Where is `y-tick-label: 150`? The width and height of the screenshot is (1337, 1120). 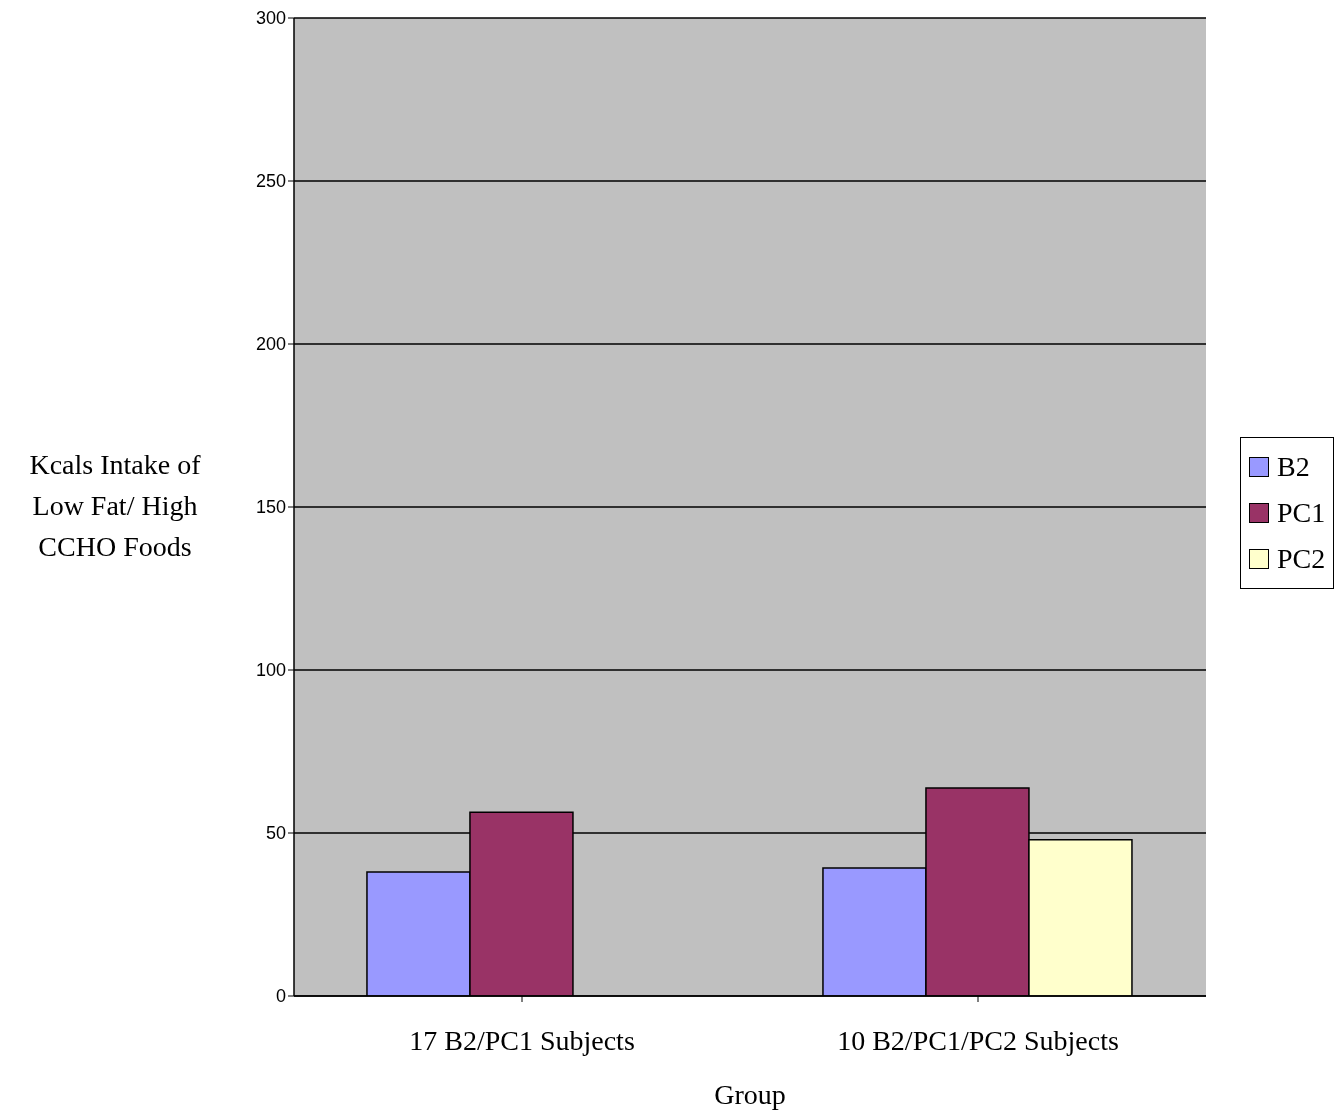
y-tick-label: 150 is located at coordinates (270, 507).